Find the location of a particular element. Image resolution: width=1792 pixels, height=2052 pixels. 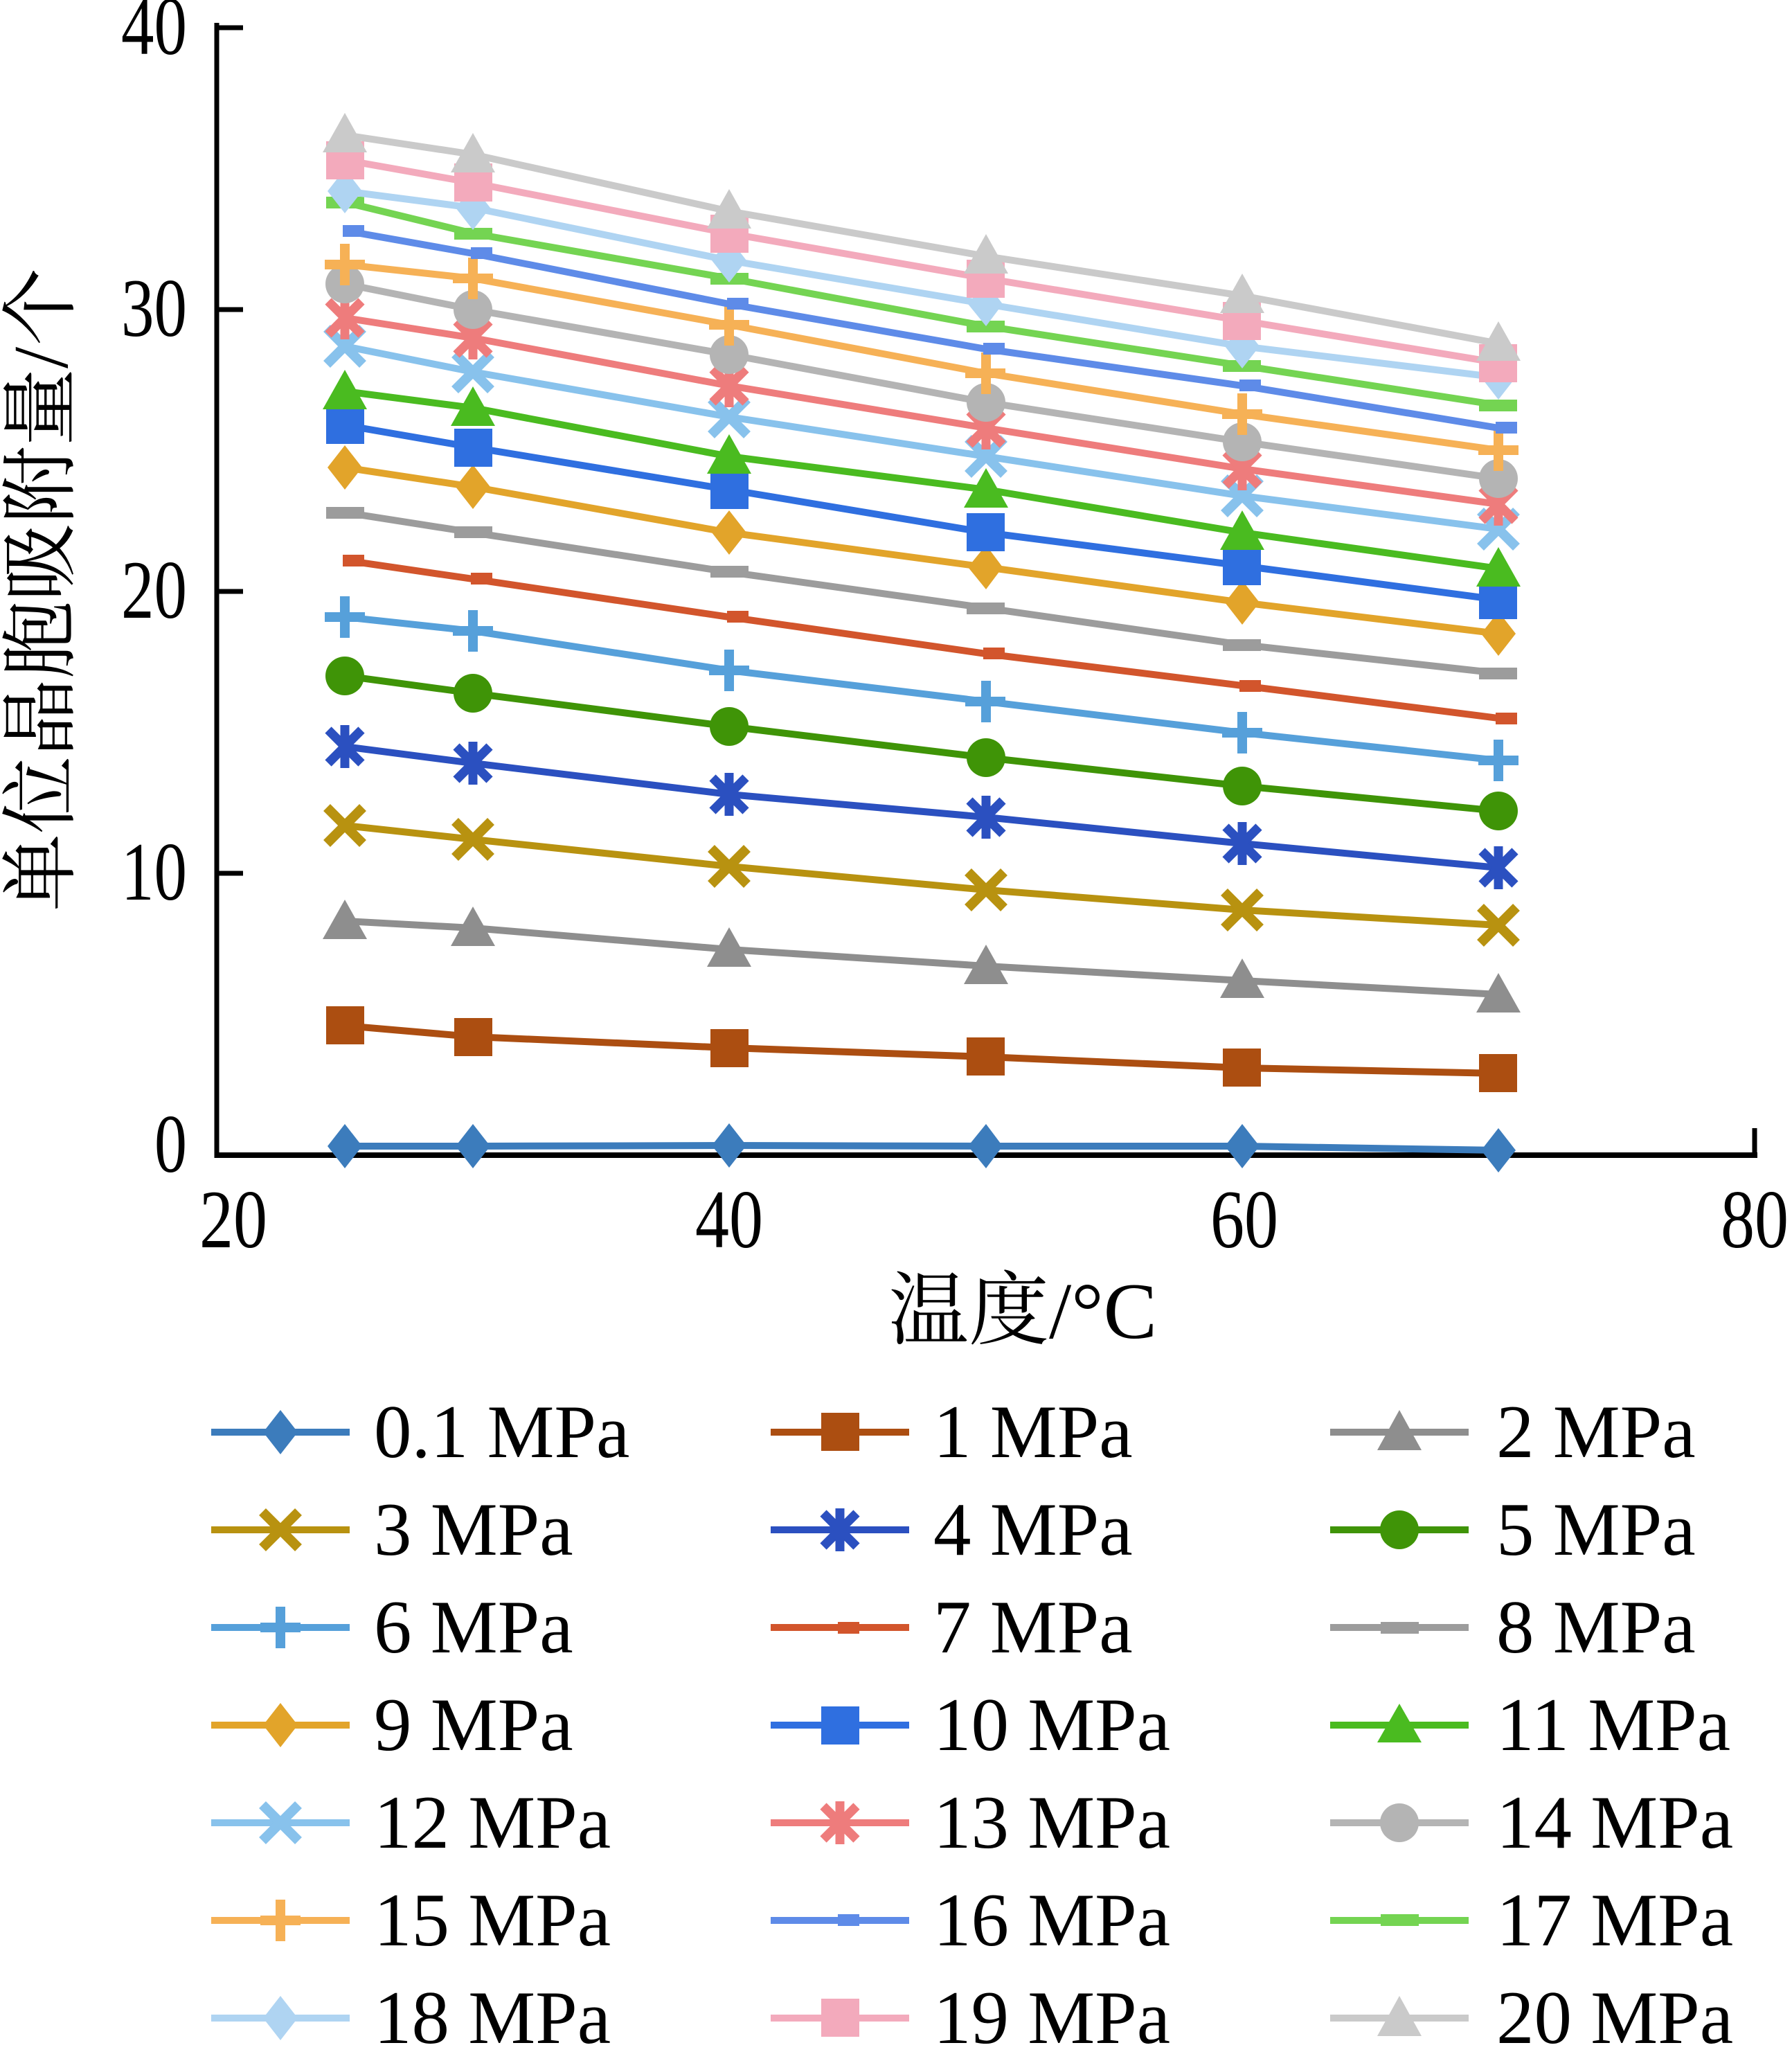

svg-text: 7 MPa is located at coordinates (1033, 1627).